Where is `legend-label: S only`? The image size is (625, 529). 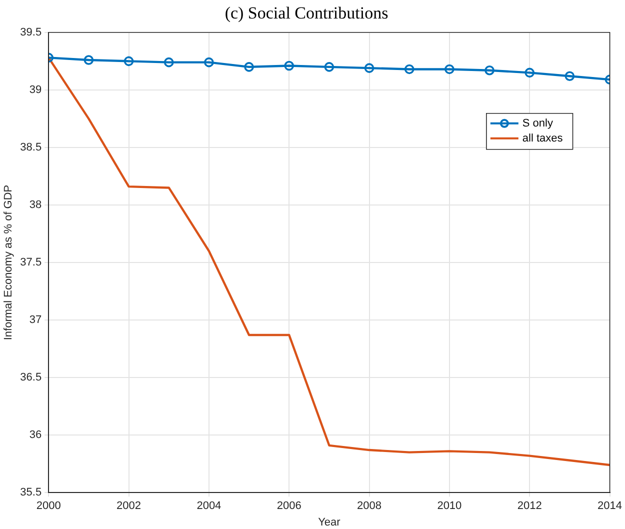
legend-label: S only is located at coordinates (538, 123).